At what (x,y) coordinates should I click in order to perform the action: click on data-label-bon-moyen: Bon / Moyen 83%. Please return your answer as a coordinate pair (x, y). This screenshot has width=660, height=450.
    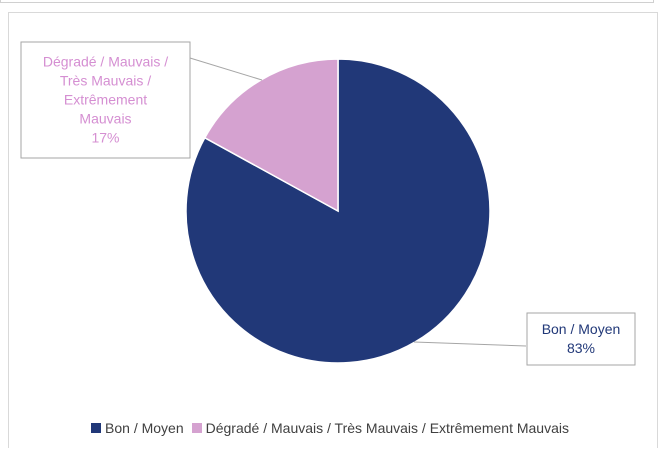
    Looking at the image, I should click on (581, 339).